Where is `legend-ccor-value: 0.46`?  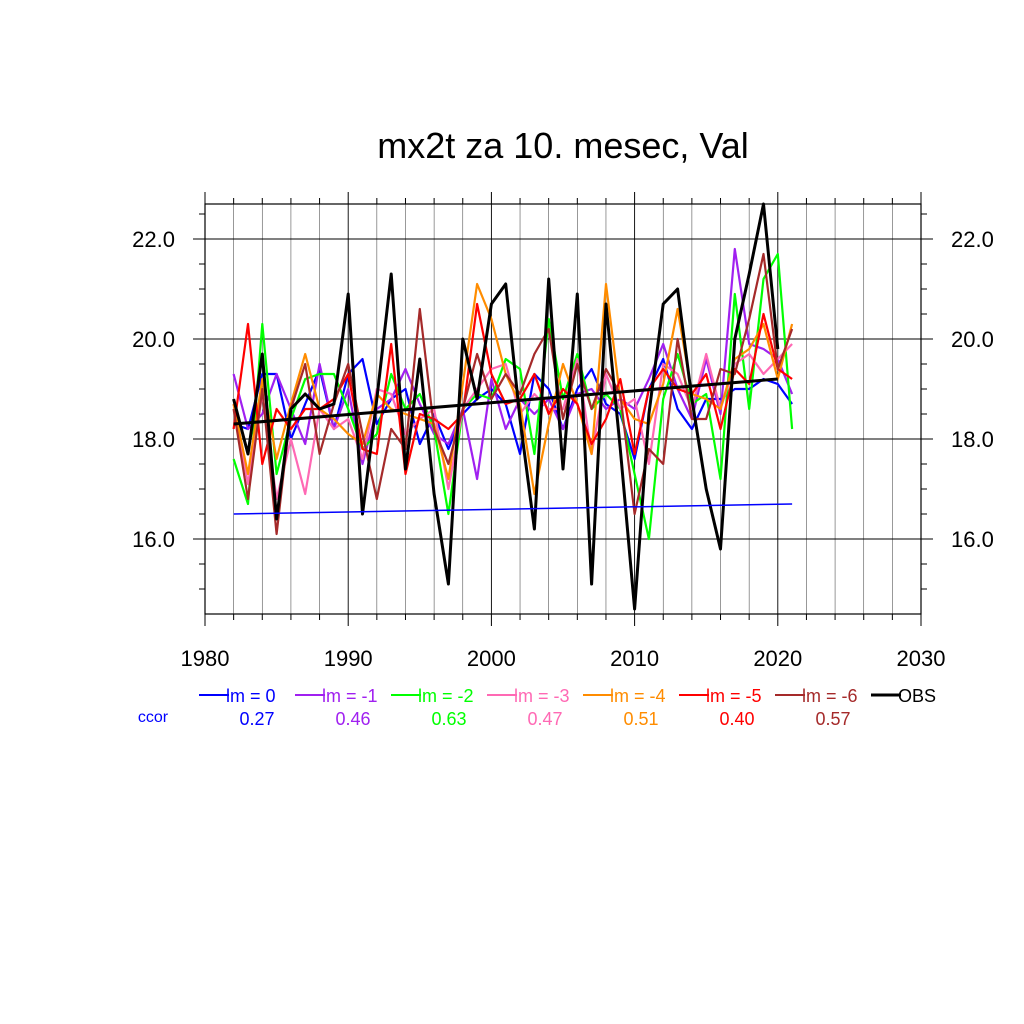
legend-ccor-value: 0.46 is located at coordinates (352, 719).